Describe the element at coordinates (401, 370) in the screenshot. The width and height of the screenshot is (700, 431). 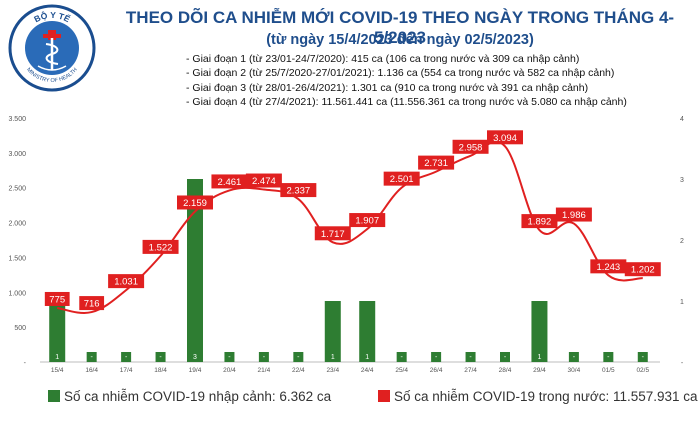
I see `x-tick-label: 25/4` at that location.